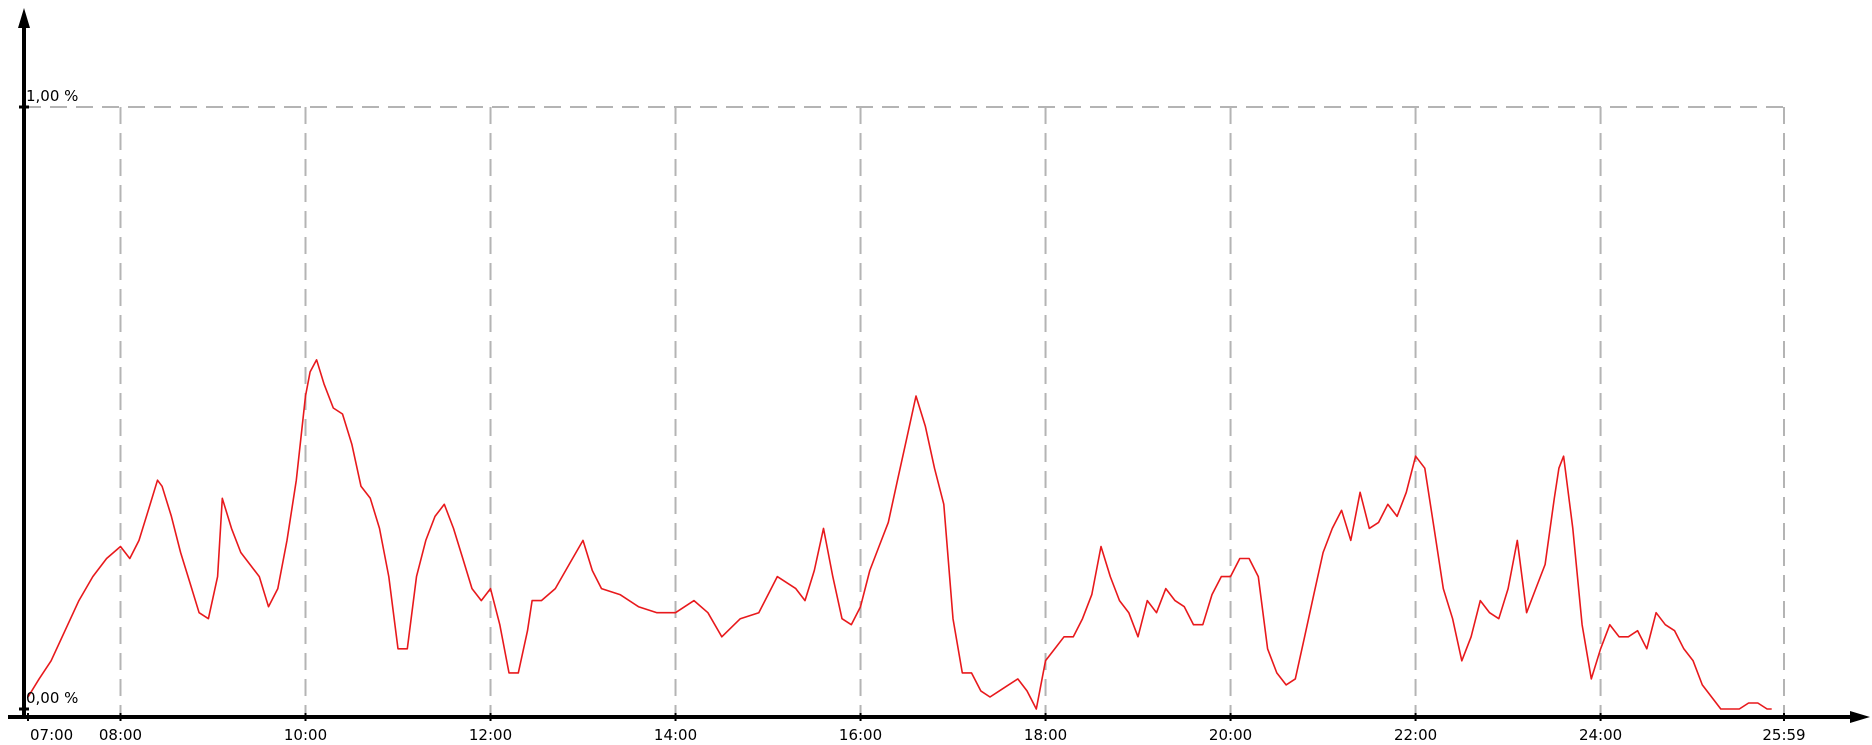 This screenshot has height=745, width=1872. What do you see at coordinates (860, 735) in the screenshot?
I see `x-tick-label: 16:00` at bounding box center [860, 735].